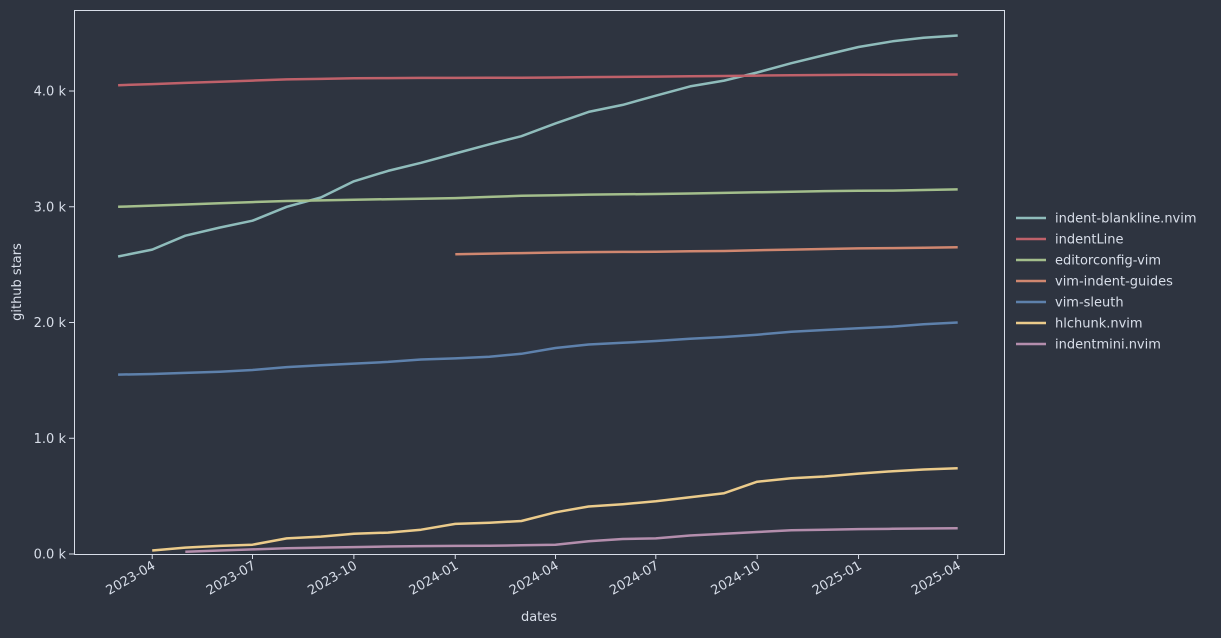 Image resolution: width=1221 pixels, height=638 pixels. What do you see at coordinates (1089, 240) in the screenshot?
I see `legend-label: indentLine` at bounding box center [1089, 240].